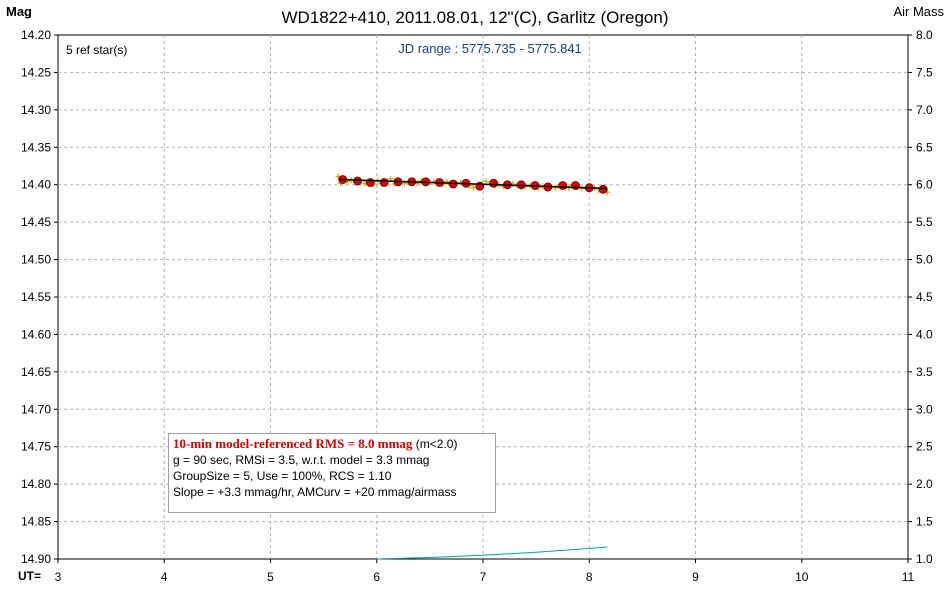 The height and width of the screenshot is (593, 950). Describe the element at coordinates (924, 185) in the screenshot. I see `y-right-tick-label: 6.0` at that location.